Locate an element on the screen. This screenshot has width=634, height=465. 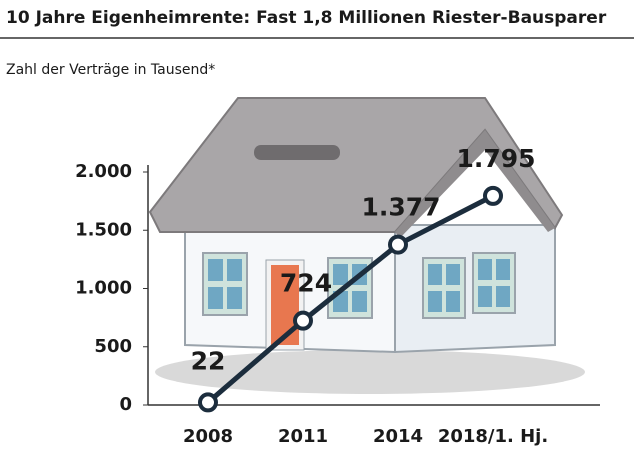
y-tick-label: 1.500 is located at coordinates (103, 229).